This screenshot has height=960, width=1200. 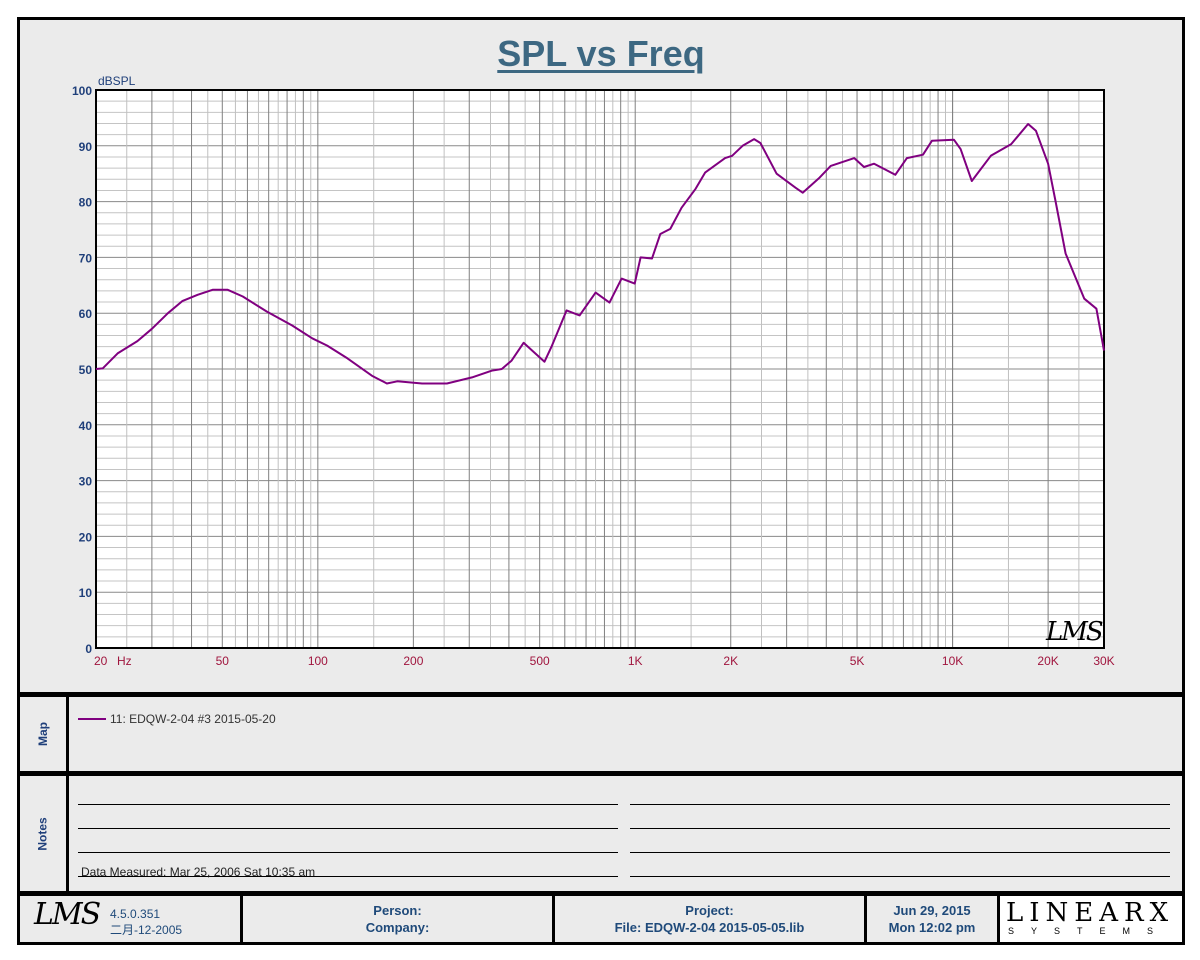 What do you see at coordinates (1103, 661) in the screenshot?
I see `x-tick-label: 30K` at bounding box center [1103, 661].